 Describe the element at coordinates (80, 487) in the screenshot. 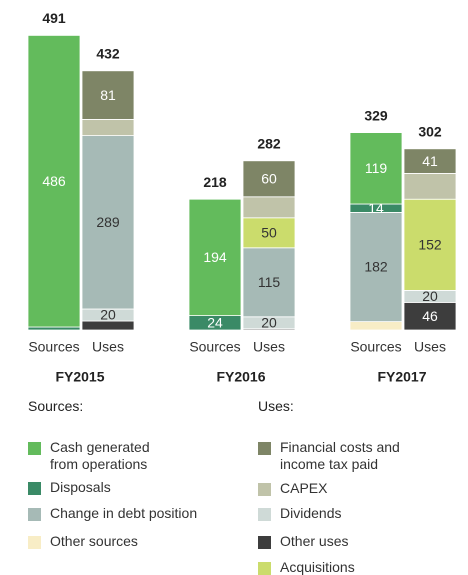

I see `legend-label: Disposals` at that location.